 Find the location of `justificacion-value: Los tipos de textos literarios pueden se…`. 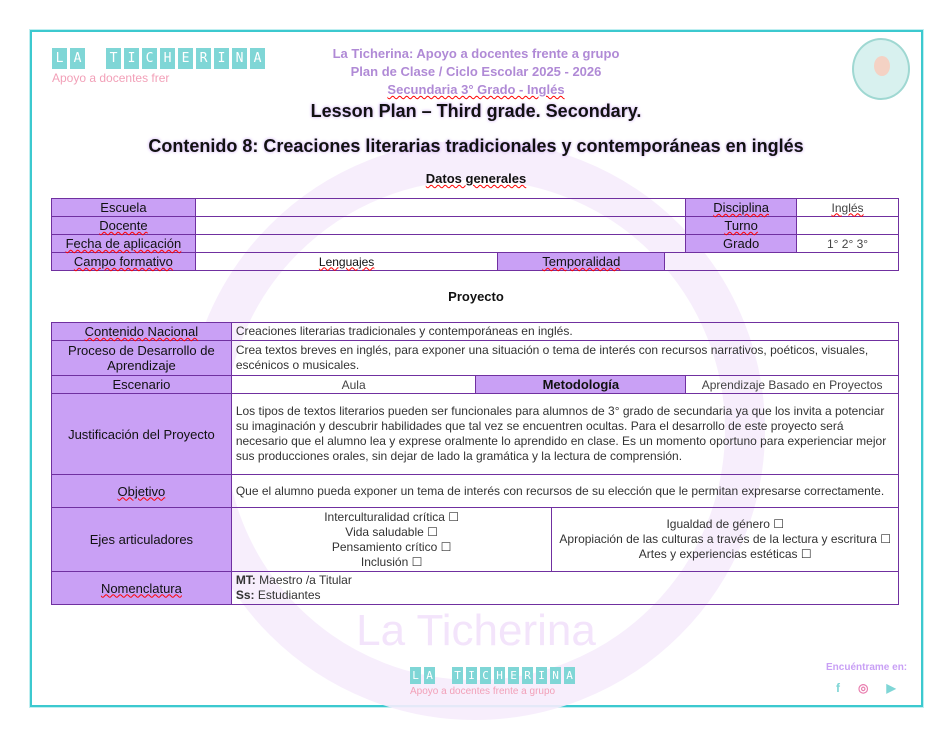

justificacion-value: Los tipos de textos literarios pueden se… is located at coordinates (565, 434).